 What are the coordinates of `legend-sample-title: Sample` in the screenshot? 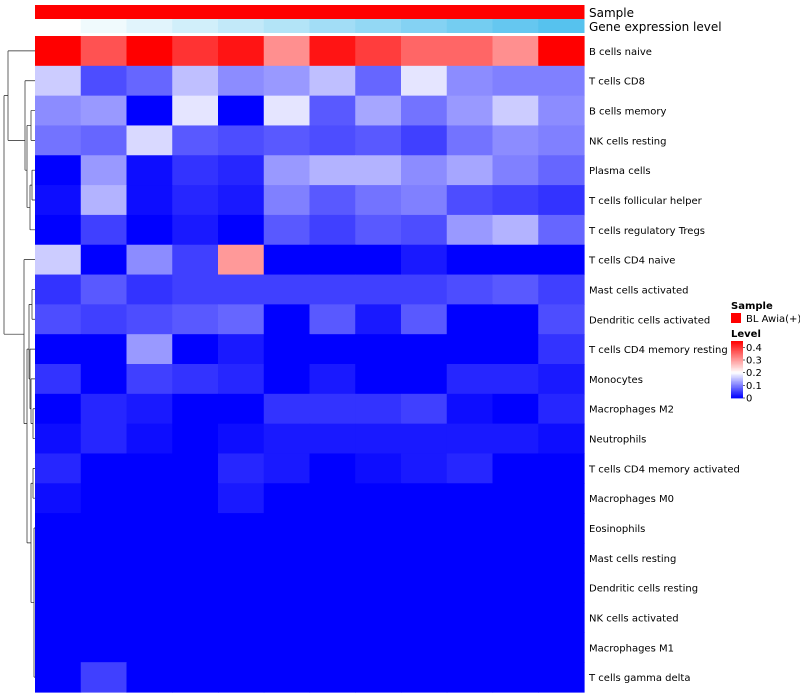 It's located at (752, 306).